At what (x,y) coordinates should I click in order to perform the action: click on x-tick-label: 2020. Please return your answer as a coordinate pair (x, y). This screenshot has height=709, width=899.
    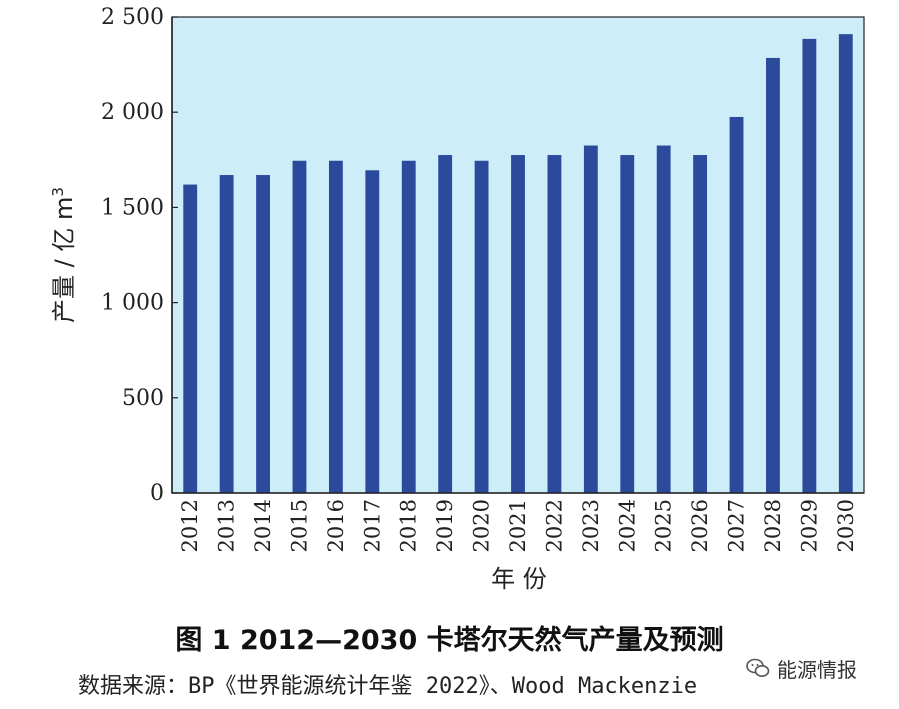
    Looking at the image, I should click on (482, 525).